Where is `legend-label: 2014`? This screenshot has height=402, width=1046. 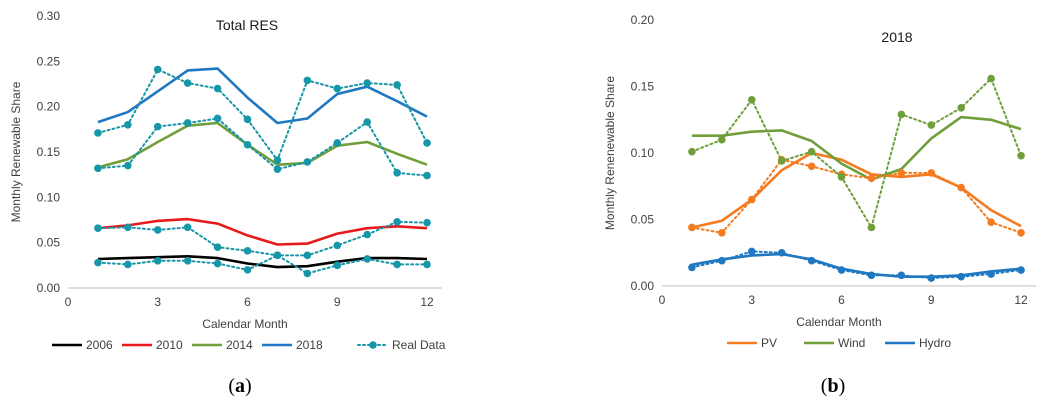 legend-label: 2014 is located at coordinates (239, 345).